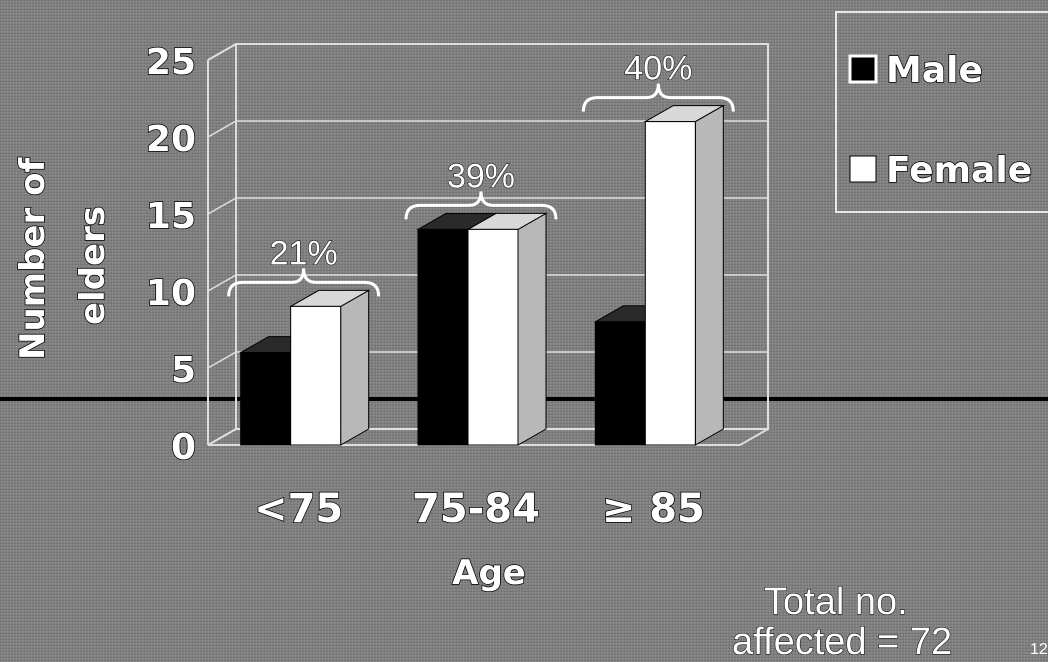  What do you see at coordinates (183, 370) in the screenshot?
I see `y-tick-label: 5` at bounding box center [183, 370].